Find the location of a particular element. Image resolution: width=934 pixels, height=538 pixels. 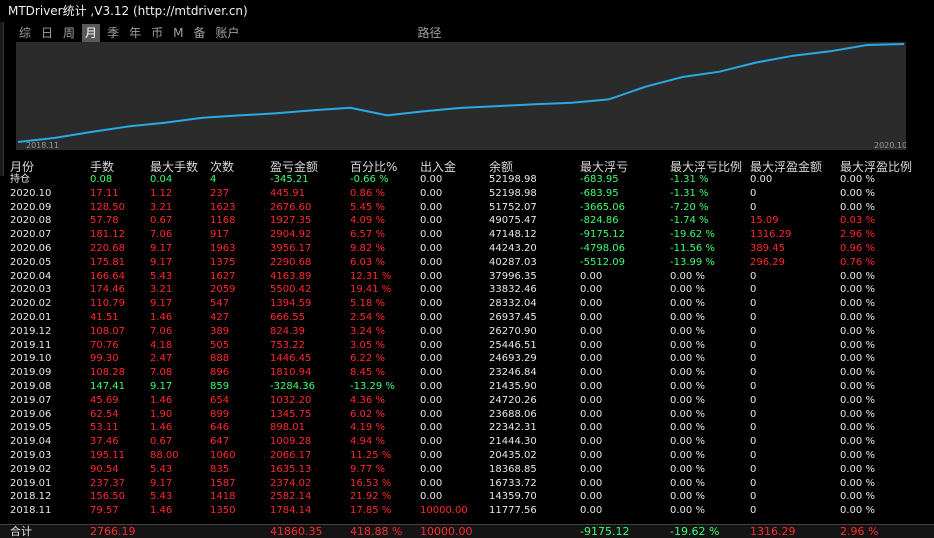

table-cell: -13.29 % is located at coordinates (372, 386).